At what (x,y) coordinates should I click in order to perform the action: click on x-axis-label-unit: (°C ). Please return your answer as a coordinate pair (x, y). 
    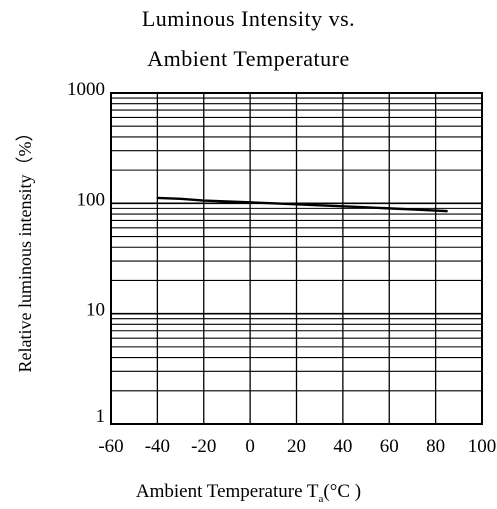
    Looking at the image, I should click on (342, 491).